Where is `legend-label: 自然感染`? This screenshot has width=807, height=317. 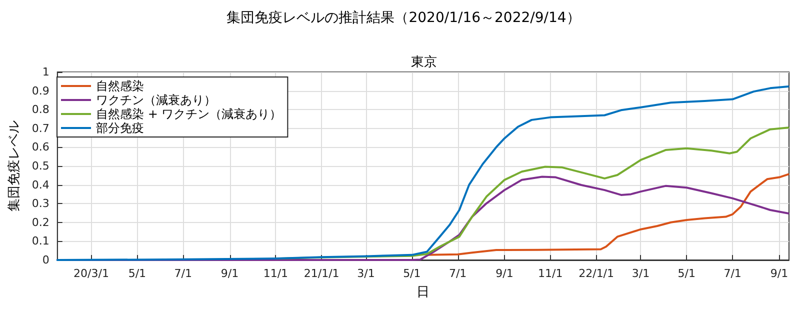 legend-label: 自然感染 is located at coordinates (120, 86).